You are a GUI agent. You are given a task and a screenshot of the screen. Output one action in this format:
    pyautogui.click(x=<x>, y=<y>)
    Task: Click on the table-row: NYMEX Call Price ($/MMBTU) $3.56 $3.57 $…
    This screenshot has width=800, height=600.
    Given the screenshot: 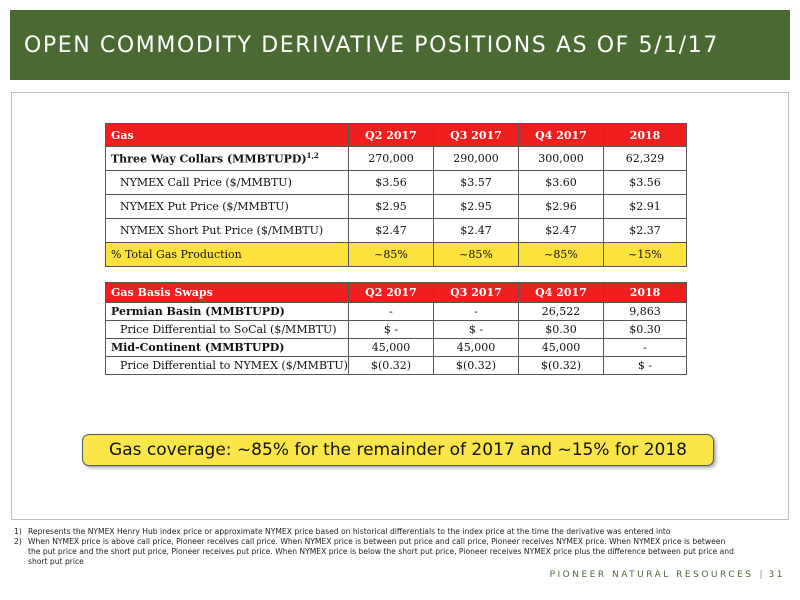 What is the action you would take?
    pyautogui.click(x=396, y=182)
    